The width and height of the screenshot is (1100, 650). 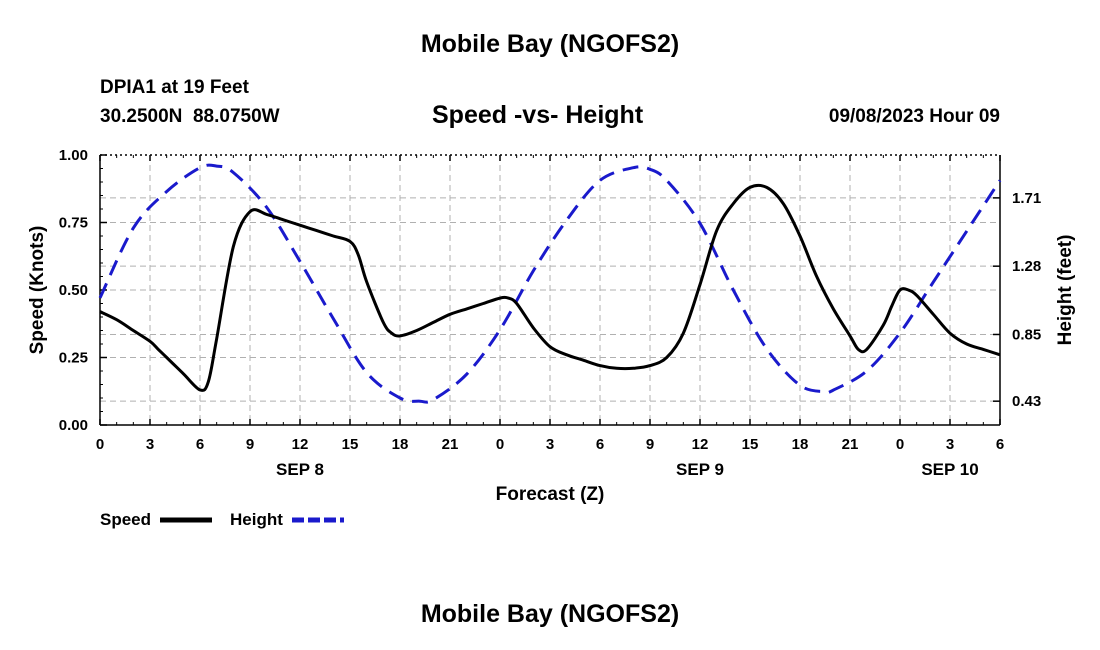 What do you see at coordinates (256, 519) in the screenshot?
I see `legend-height-label: Height` at bounding box center [256, 519].